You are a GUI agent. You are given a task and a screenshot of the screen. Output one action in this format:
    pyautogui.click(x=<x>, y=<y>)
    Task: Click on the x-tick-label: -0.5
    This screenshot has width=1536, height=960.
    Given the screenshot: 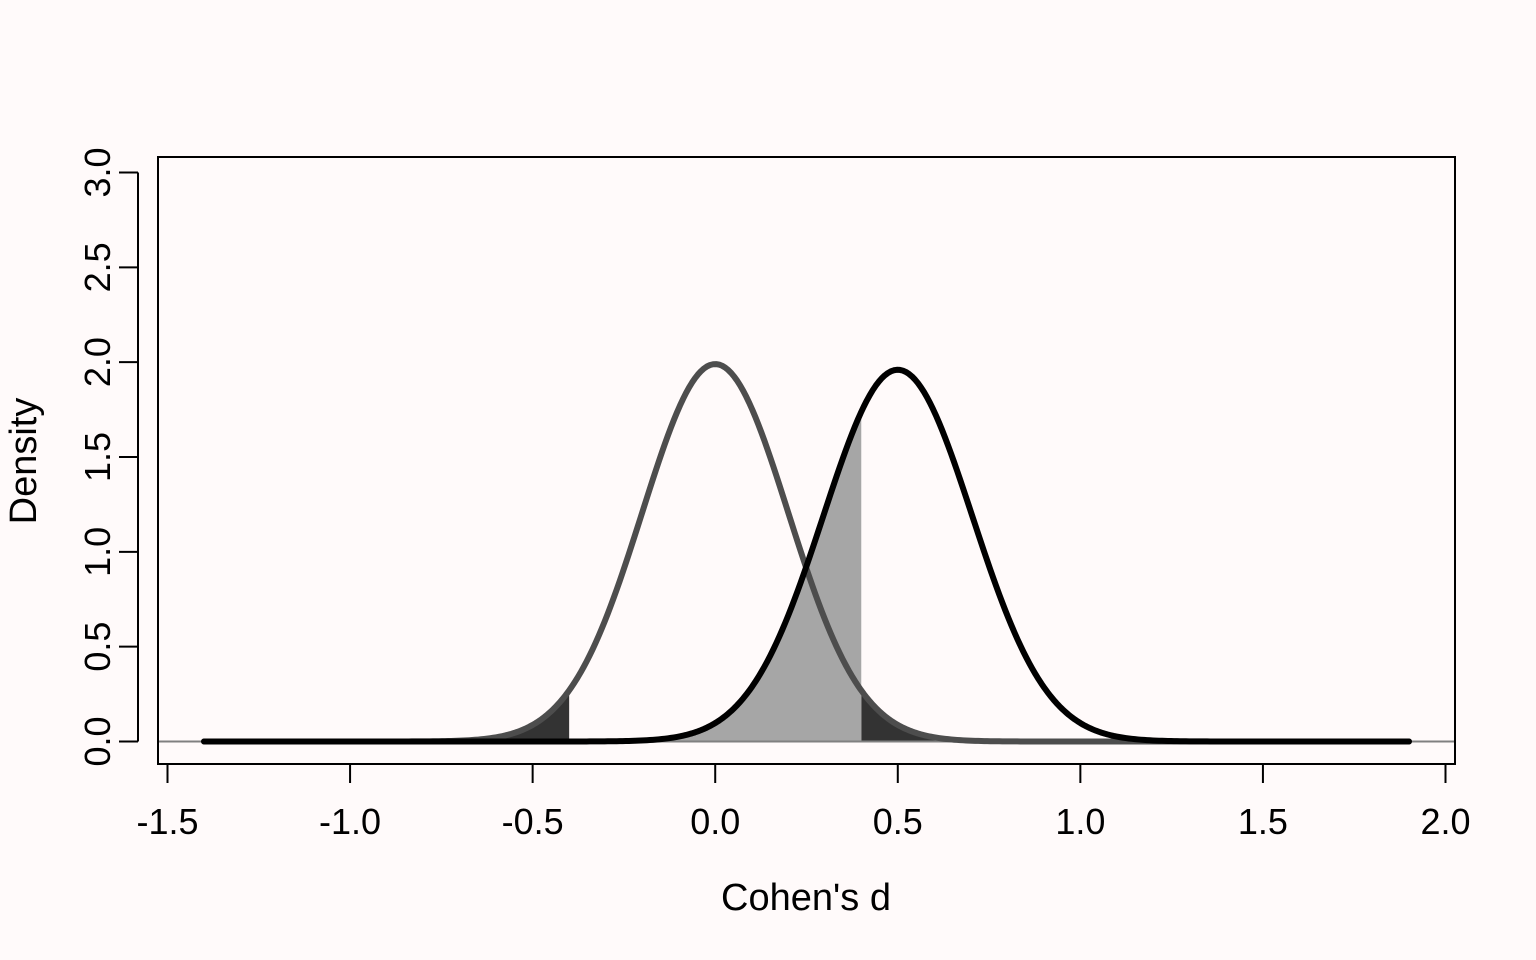 What is the action you would take?
    pyautogui.click(x=533, y=821)
    